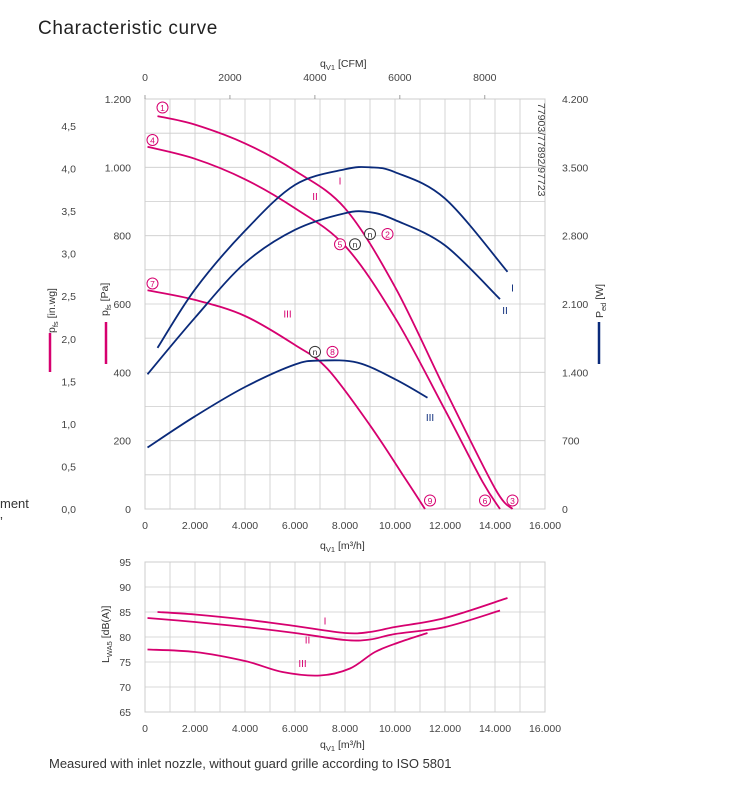 The image size is (750, 799). I want to click on y-outer-tick-label: 2,0, so click(68, 340).